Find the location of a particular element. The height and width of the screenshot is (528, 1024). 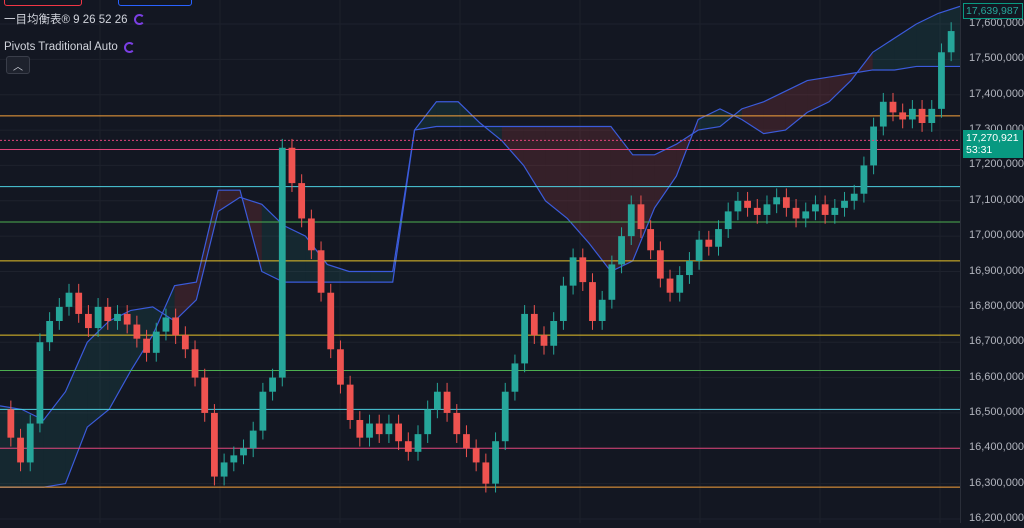

collapse-legend-button: ︿ is located at coordinates (18, 65).